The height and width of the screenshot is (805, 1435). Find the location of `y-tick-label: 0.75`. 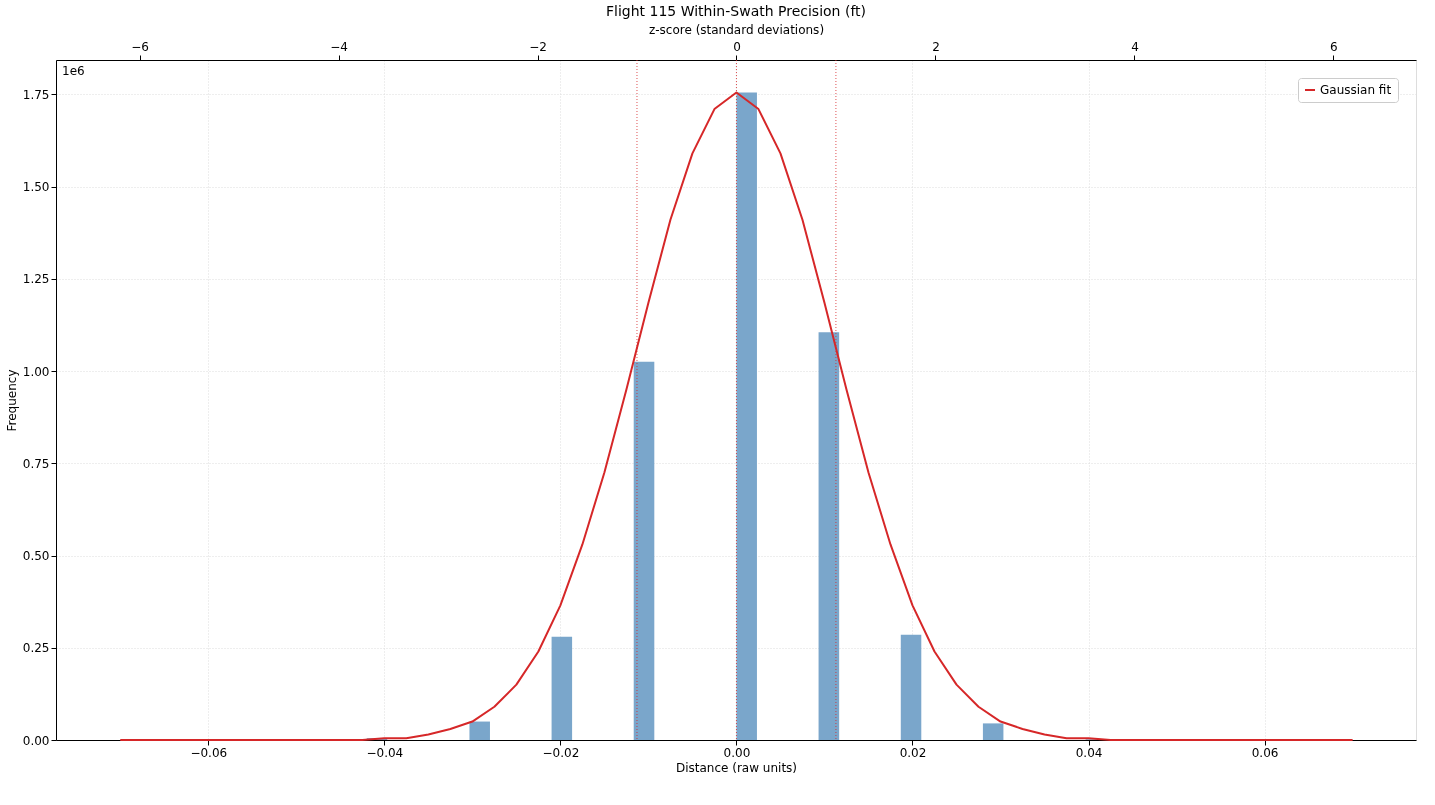

y-tick-label: 0.75 is located at coordinates (36, 463).